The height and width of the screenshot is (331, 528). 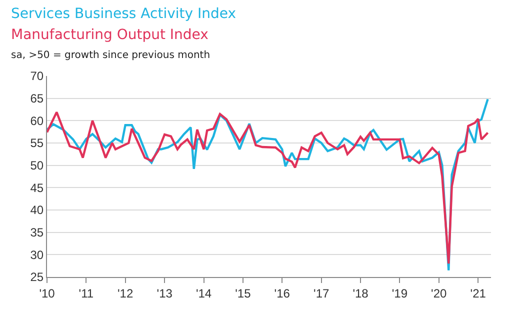 I want to click on y-tick-label: 70, so click(x=37, y=76).